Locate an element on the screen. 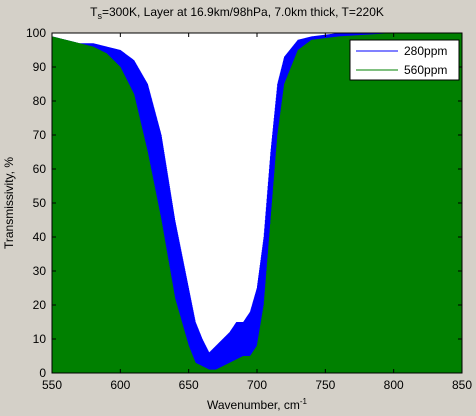  x-tick-label: 650 is located at coordinates (189, 385).